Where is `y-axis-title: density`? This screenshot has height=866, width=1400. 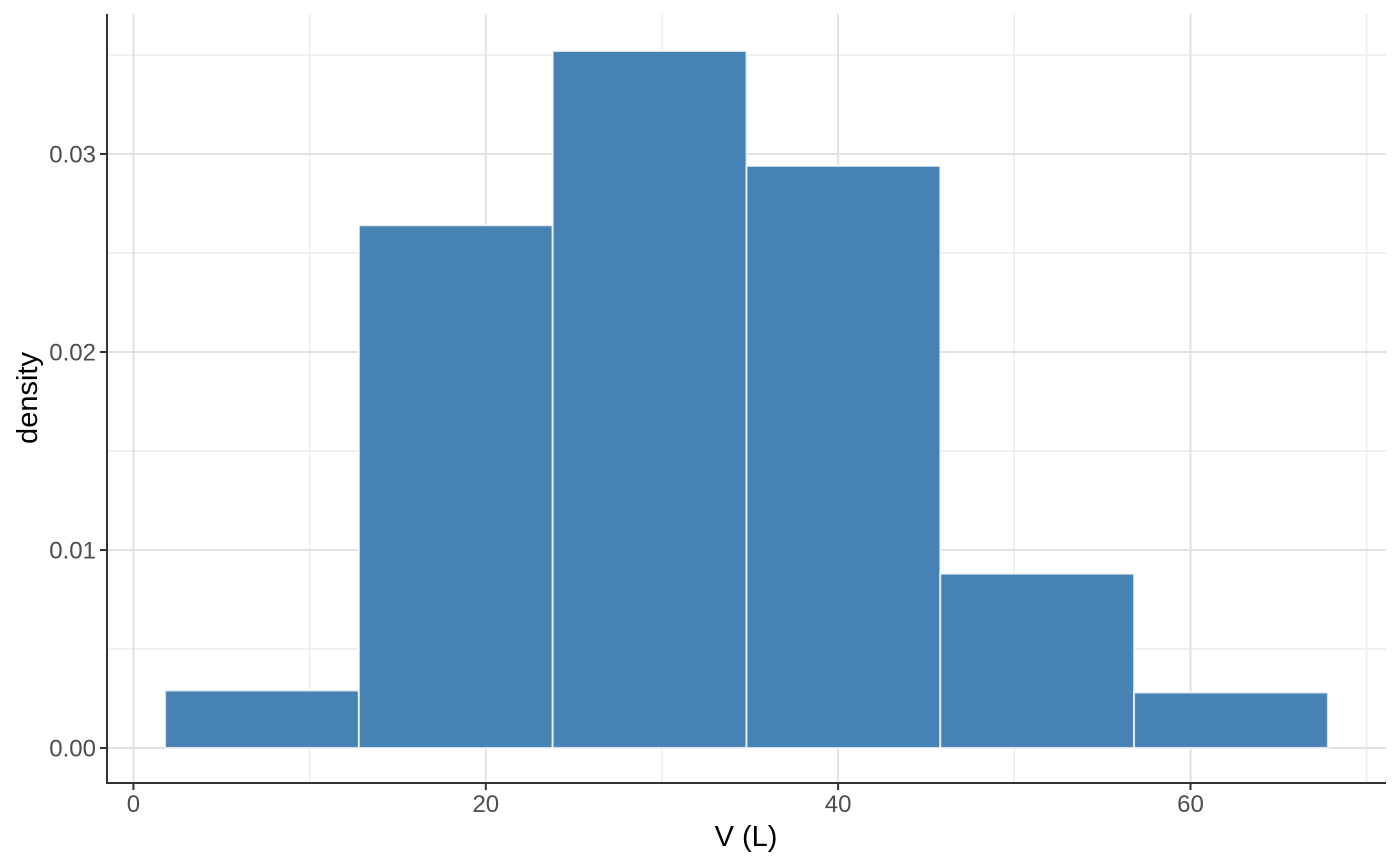
y-axis-title: density is located at coordinates (28, 398).